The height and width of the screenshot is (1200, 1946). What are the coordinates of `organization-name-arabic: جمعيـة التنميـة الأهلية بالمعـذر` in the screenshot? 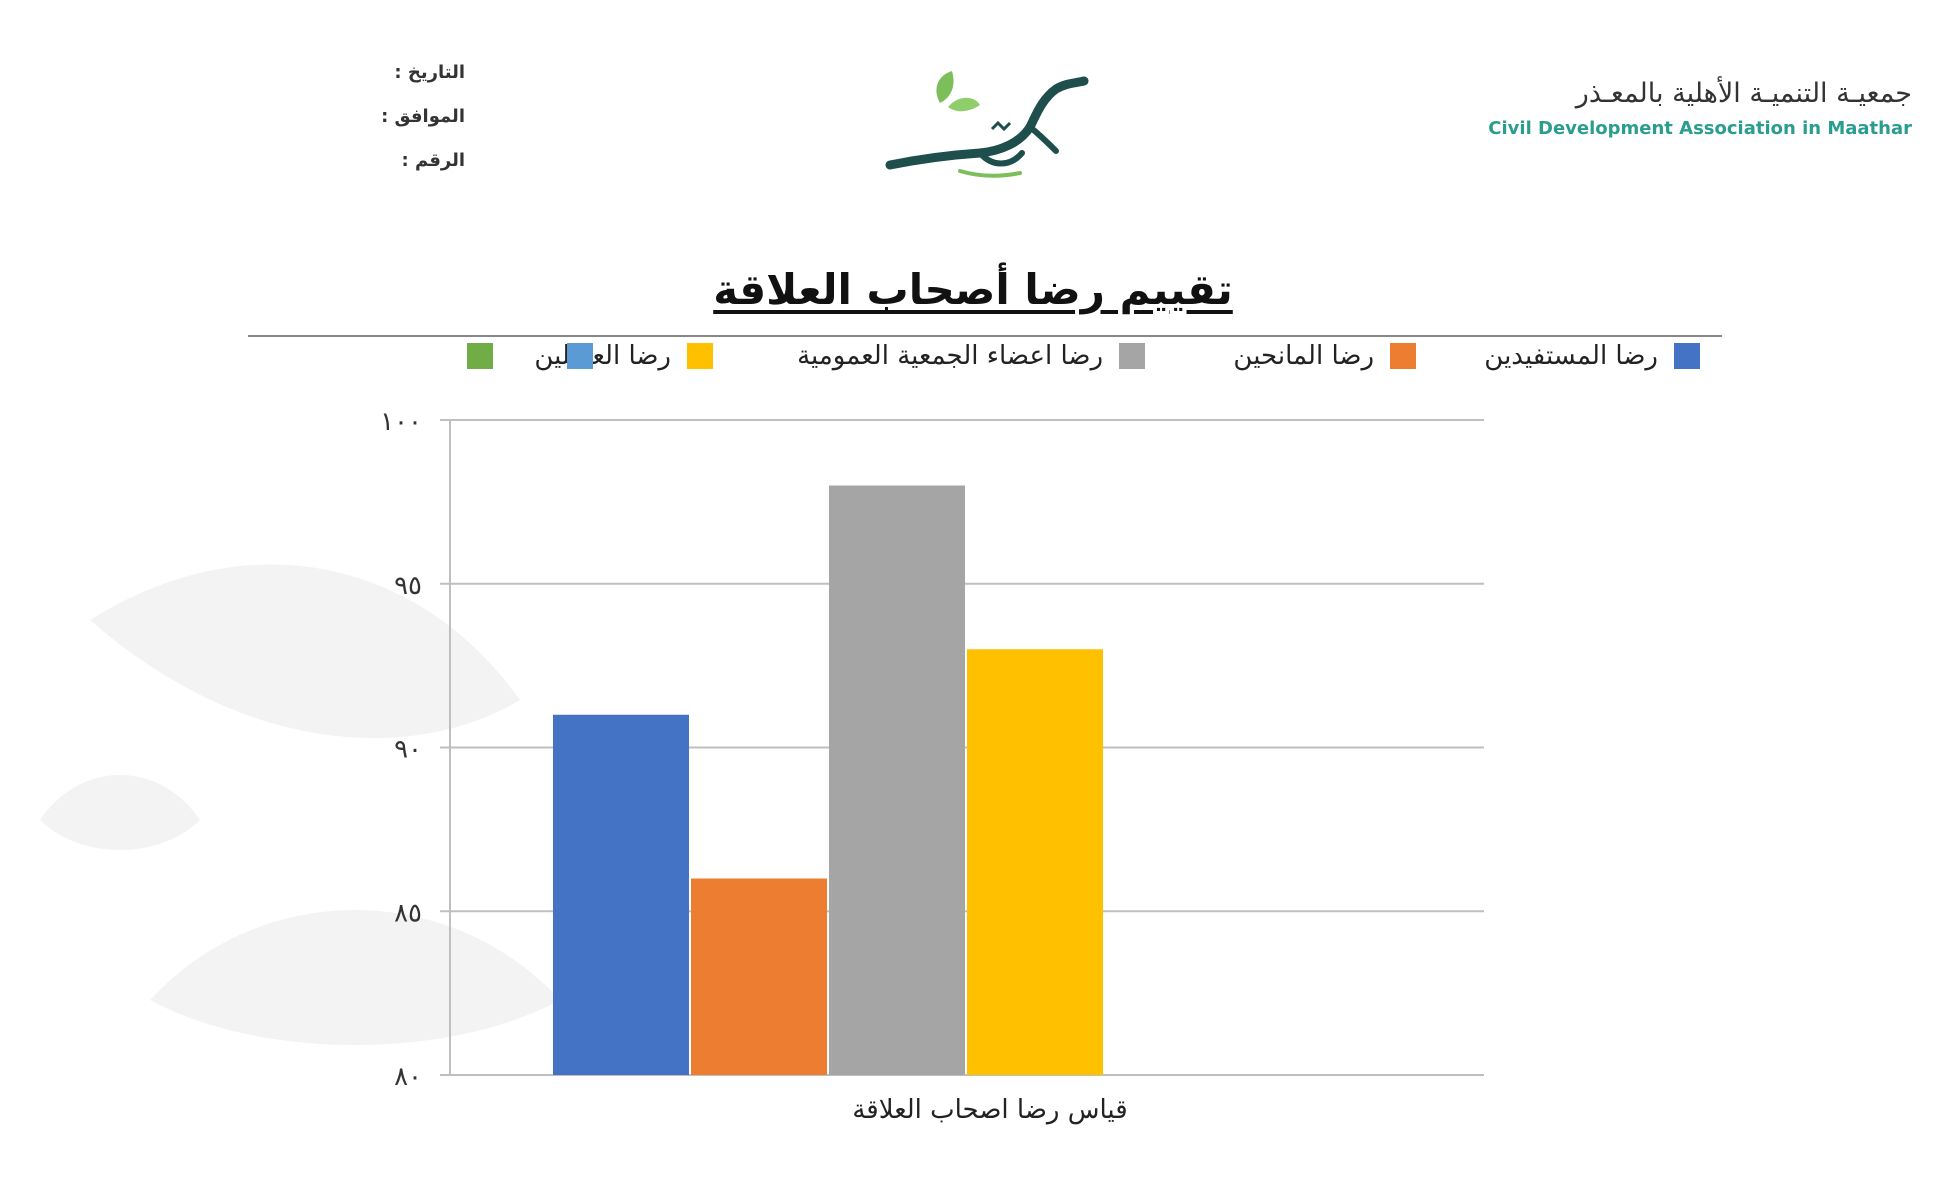 It's located at (1743, 93).